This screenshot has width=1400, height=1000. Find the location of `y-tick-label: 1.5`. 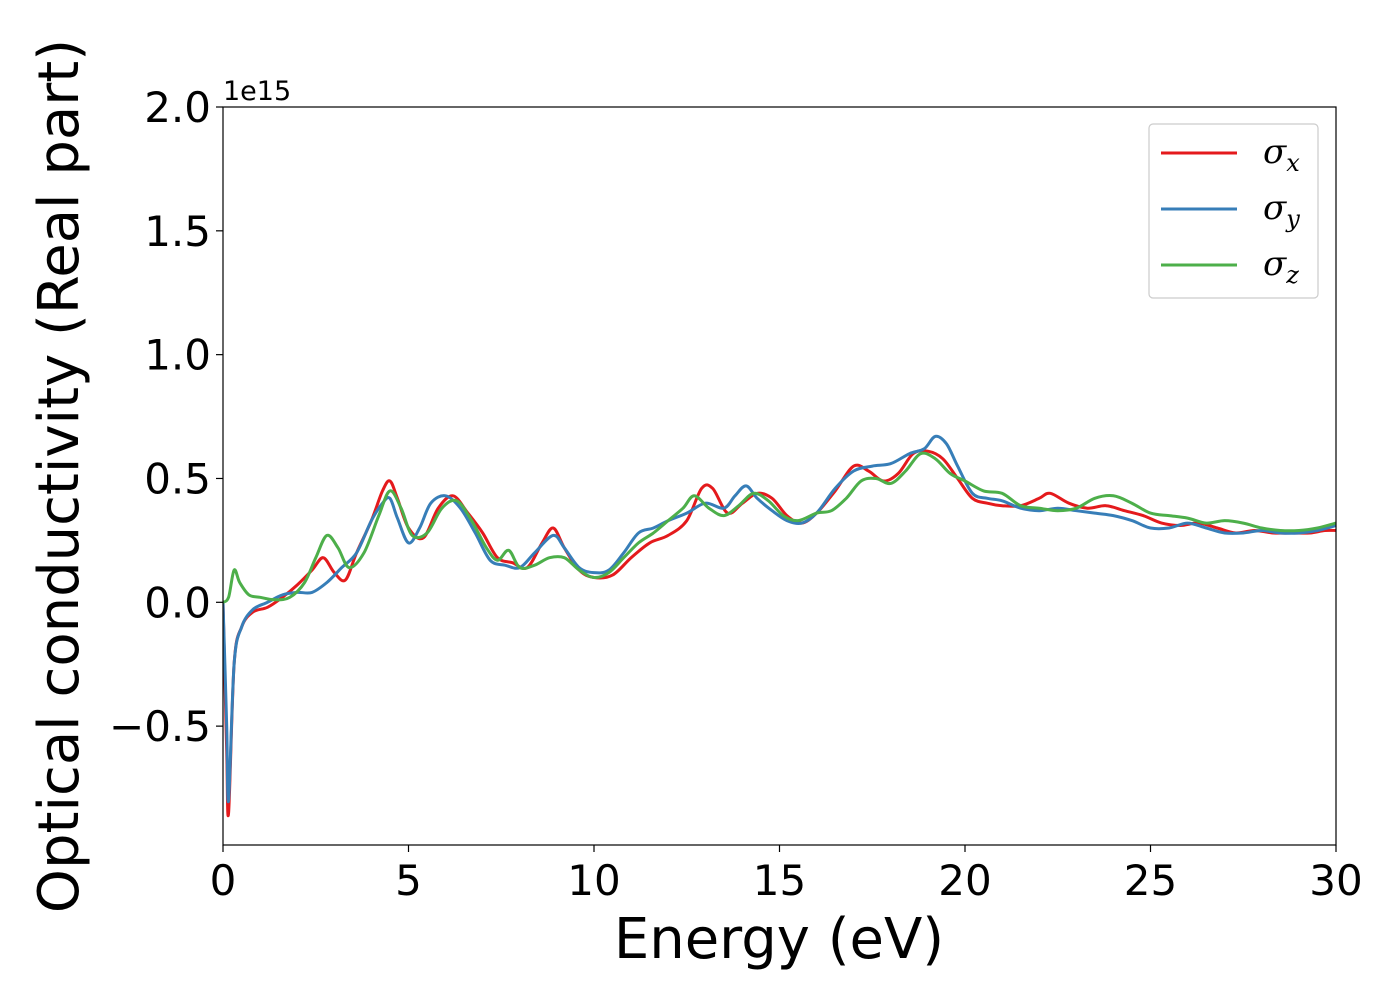

y-tick-label: 1.5 is located at coordinates (177, 231).